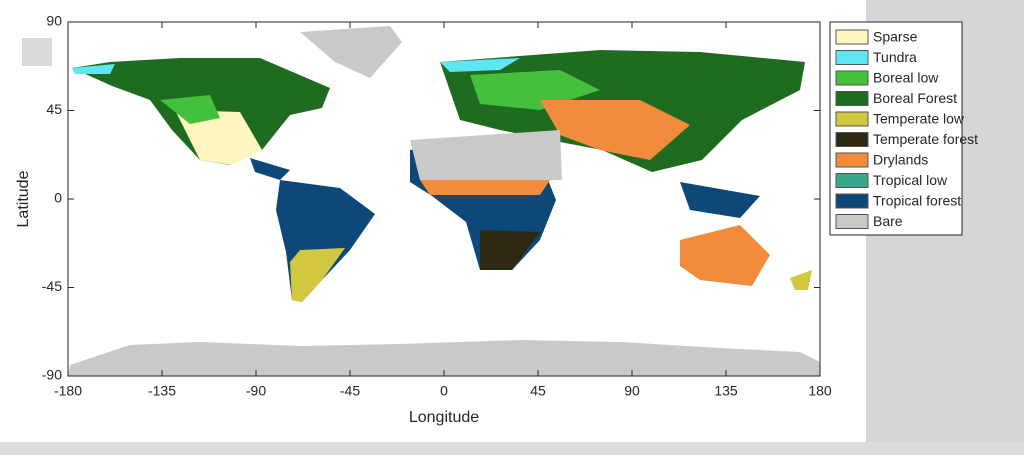 This screenshot has width=1024, height=455. What do you see at coordinates (512, 448) in the screenshot?
I see `background-strip` at bounding box center [512, 448].